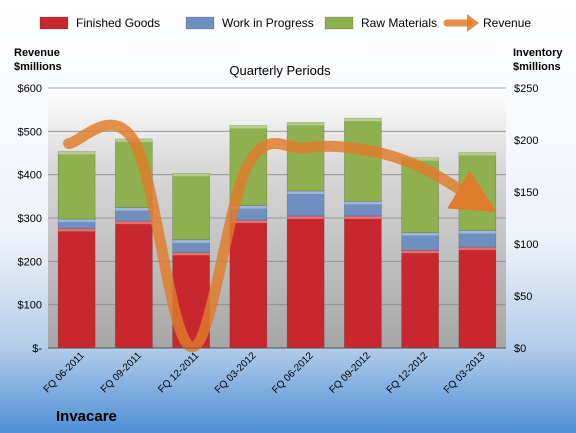 This screenshot has width=576, height=433. What do you see at coordinates (54, 23) in the screenshot?
I see `legend-swatch-finished-goods` at bounding box center [54, 23].